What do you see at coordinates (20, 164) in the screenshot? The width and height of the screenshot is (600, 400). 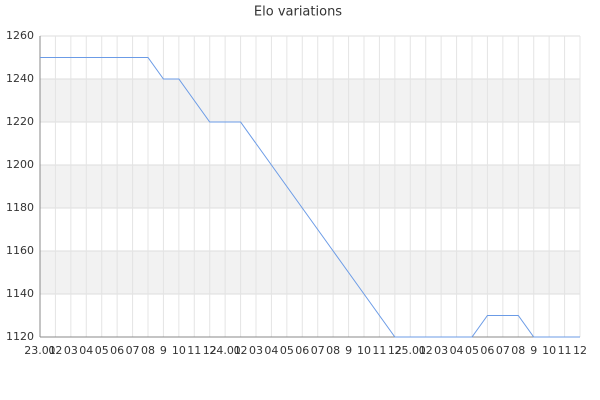 I see `y-tick-label: 1200` at bounding box center [20, 164].